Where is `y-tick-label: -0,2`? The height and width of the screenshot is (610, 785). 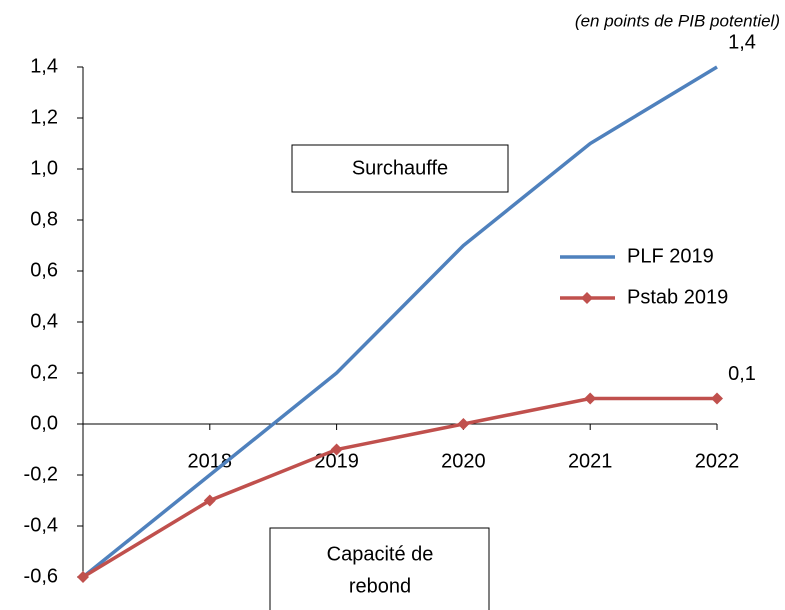
y-tick-label: -0,2 is located at coordinates (41, 474).